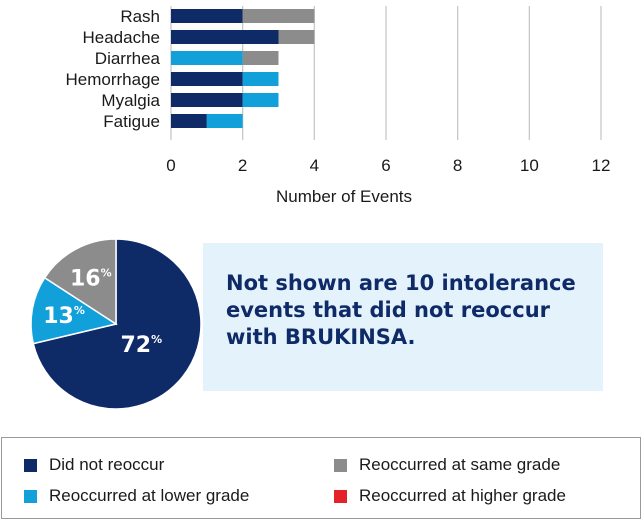 This screenshot has height=522, width=644. Describe the element at coordinates (401, 283) in the screenshot. I see `note-line: Not shown are 10 intolerance` at that location.